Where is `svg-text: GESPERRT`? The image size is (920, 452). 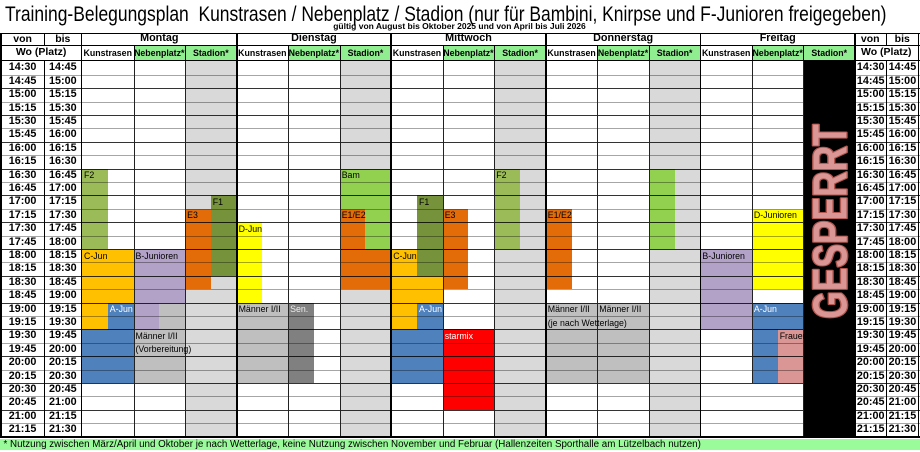
svg-text: GESPERRT is located at coordinates (830, 221).